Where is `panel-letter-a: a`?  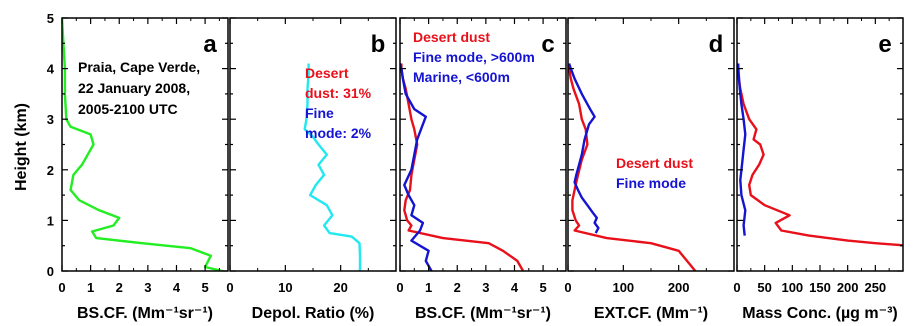 panel-letter-a: a is located at coordinates (210, 44).